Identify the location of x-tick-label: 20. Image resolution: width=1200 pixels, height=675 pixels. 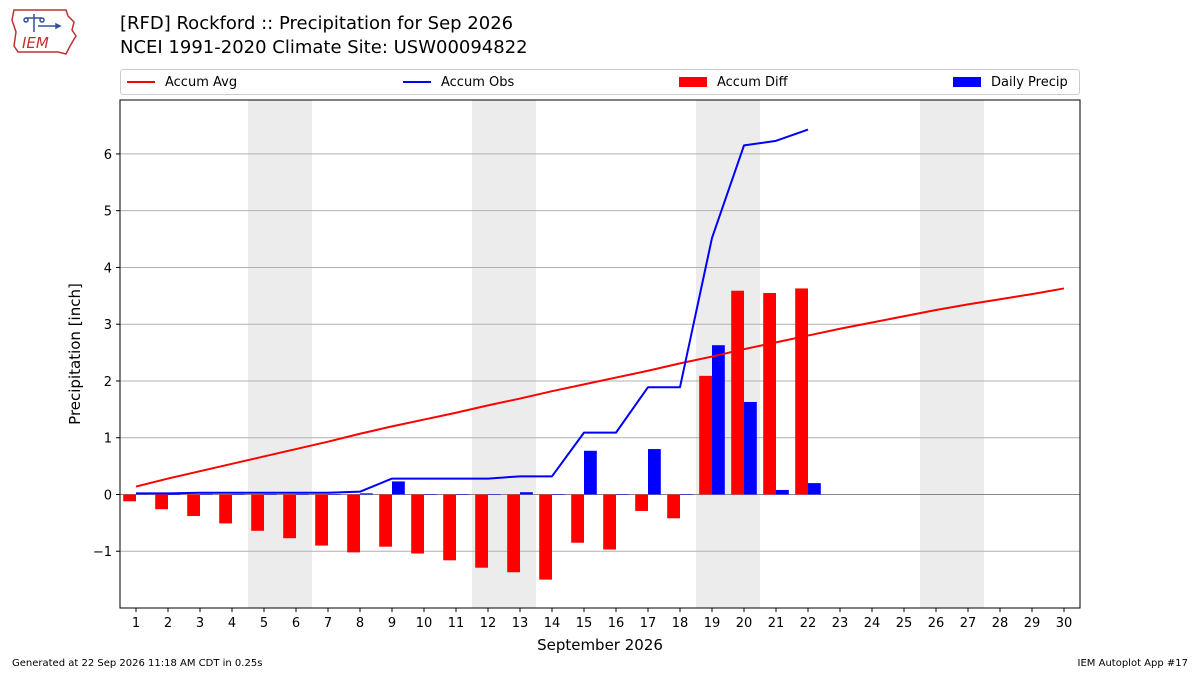
(744, 623).